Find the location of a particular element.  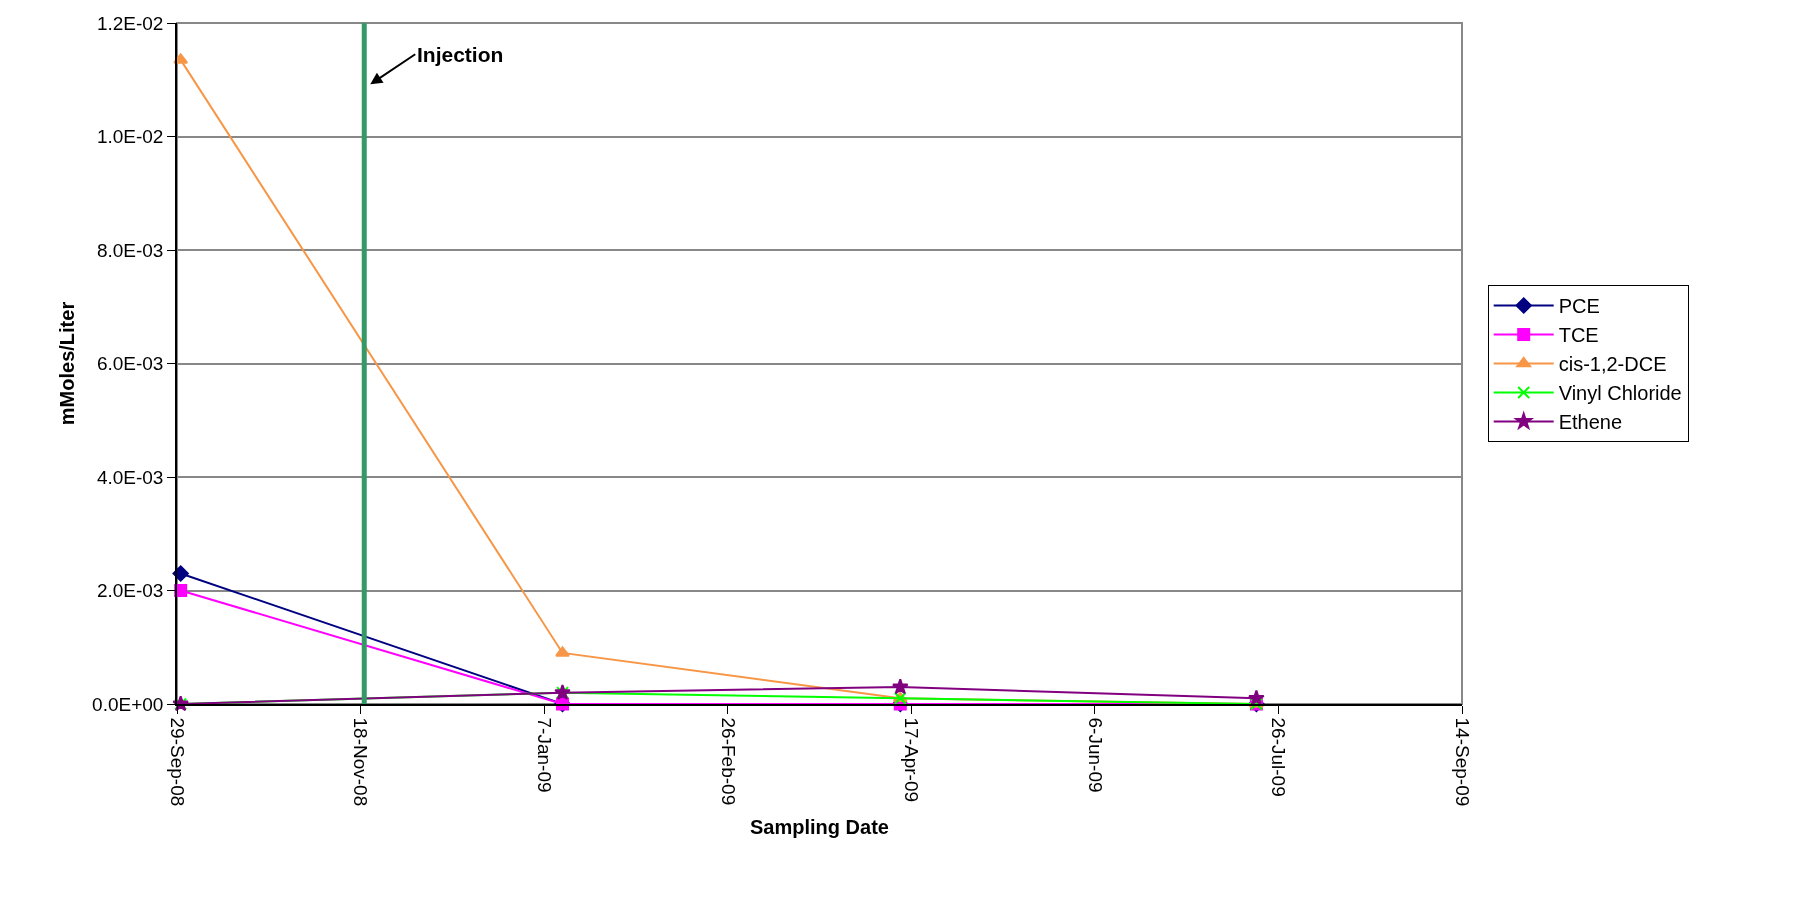

legend-label: Ethene is located at coordinates (1590, 422).